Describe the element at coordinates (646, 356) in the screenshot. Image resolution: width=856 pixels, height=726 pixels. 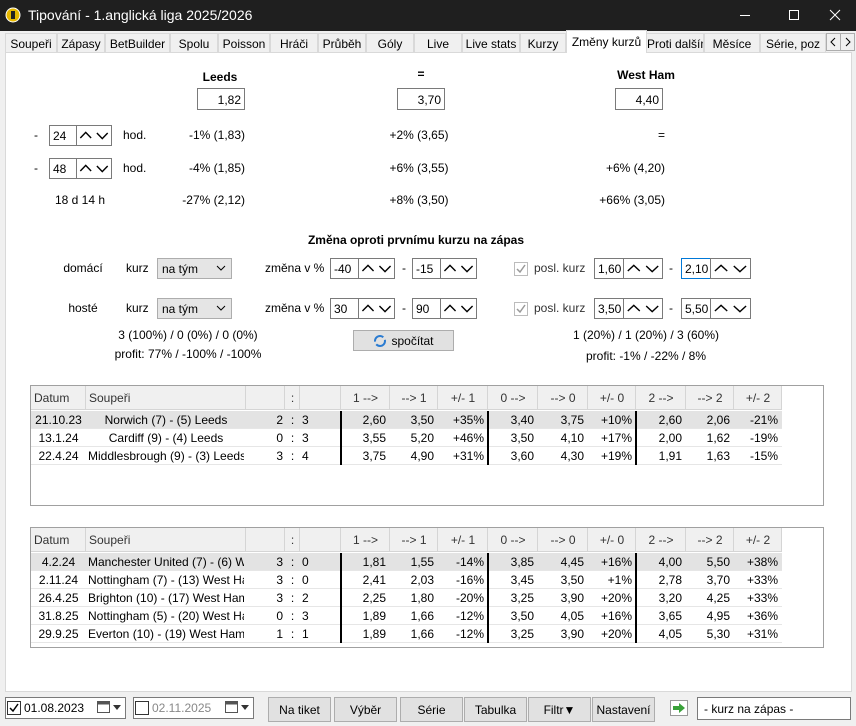
I see `away-profit: profit: -1% / -22% / 8%` at that location.